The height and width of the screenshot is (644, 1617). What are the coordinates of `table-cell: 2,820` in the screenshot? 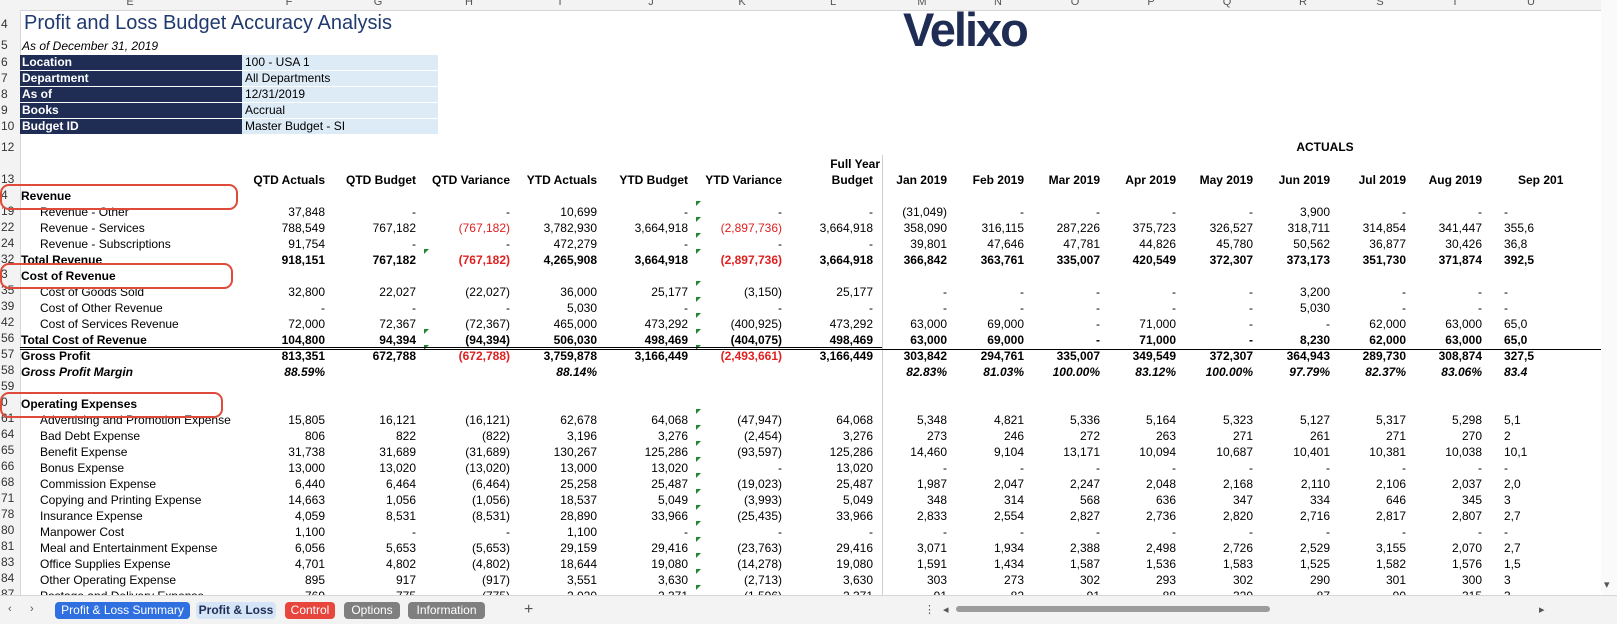 It's located at (1237, 516).